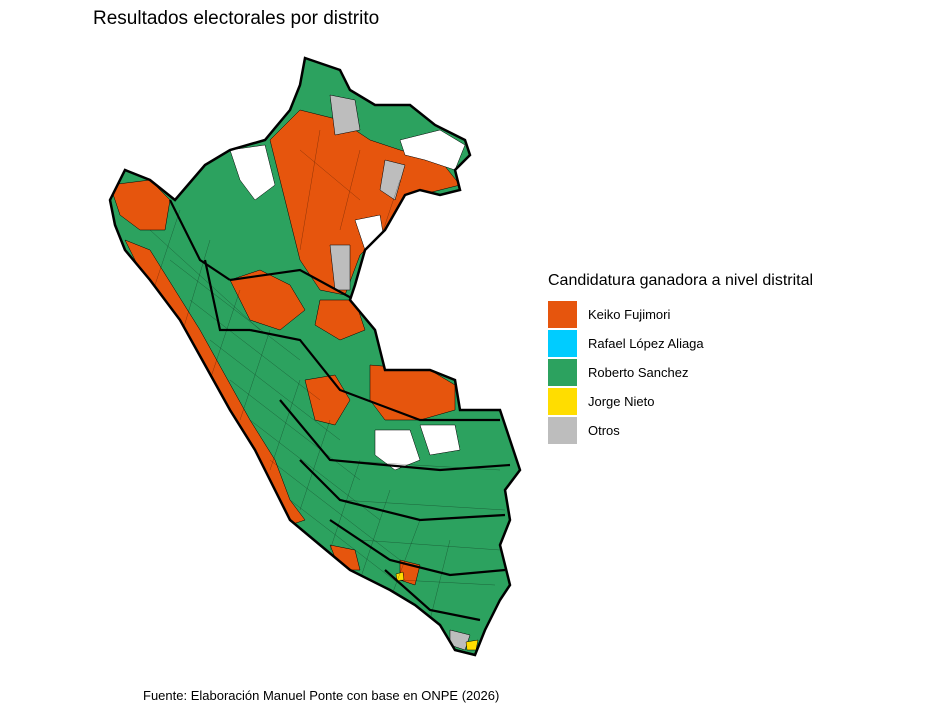  I want to click on legend-item-otros: Otros, so click(680, 430).